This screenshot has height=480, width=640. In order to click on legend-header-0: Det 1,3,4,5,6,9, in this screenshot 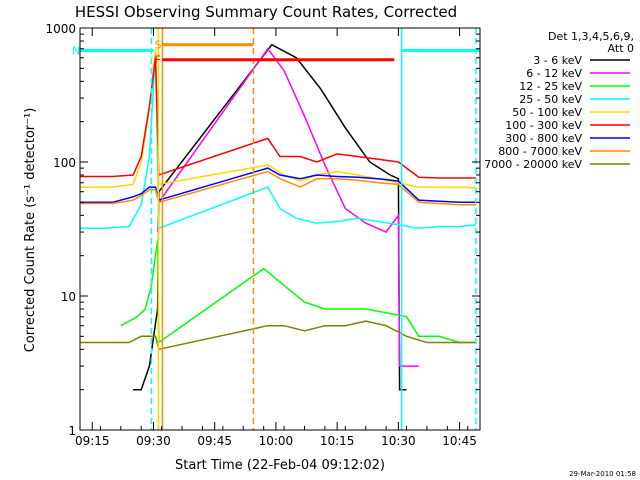, I will do `click(591, 36)`.